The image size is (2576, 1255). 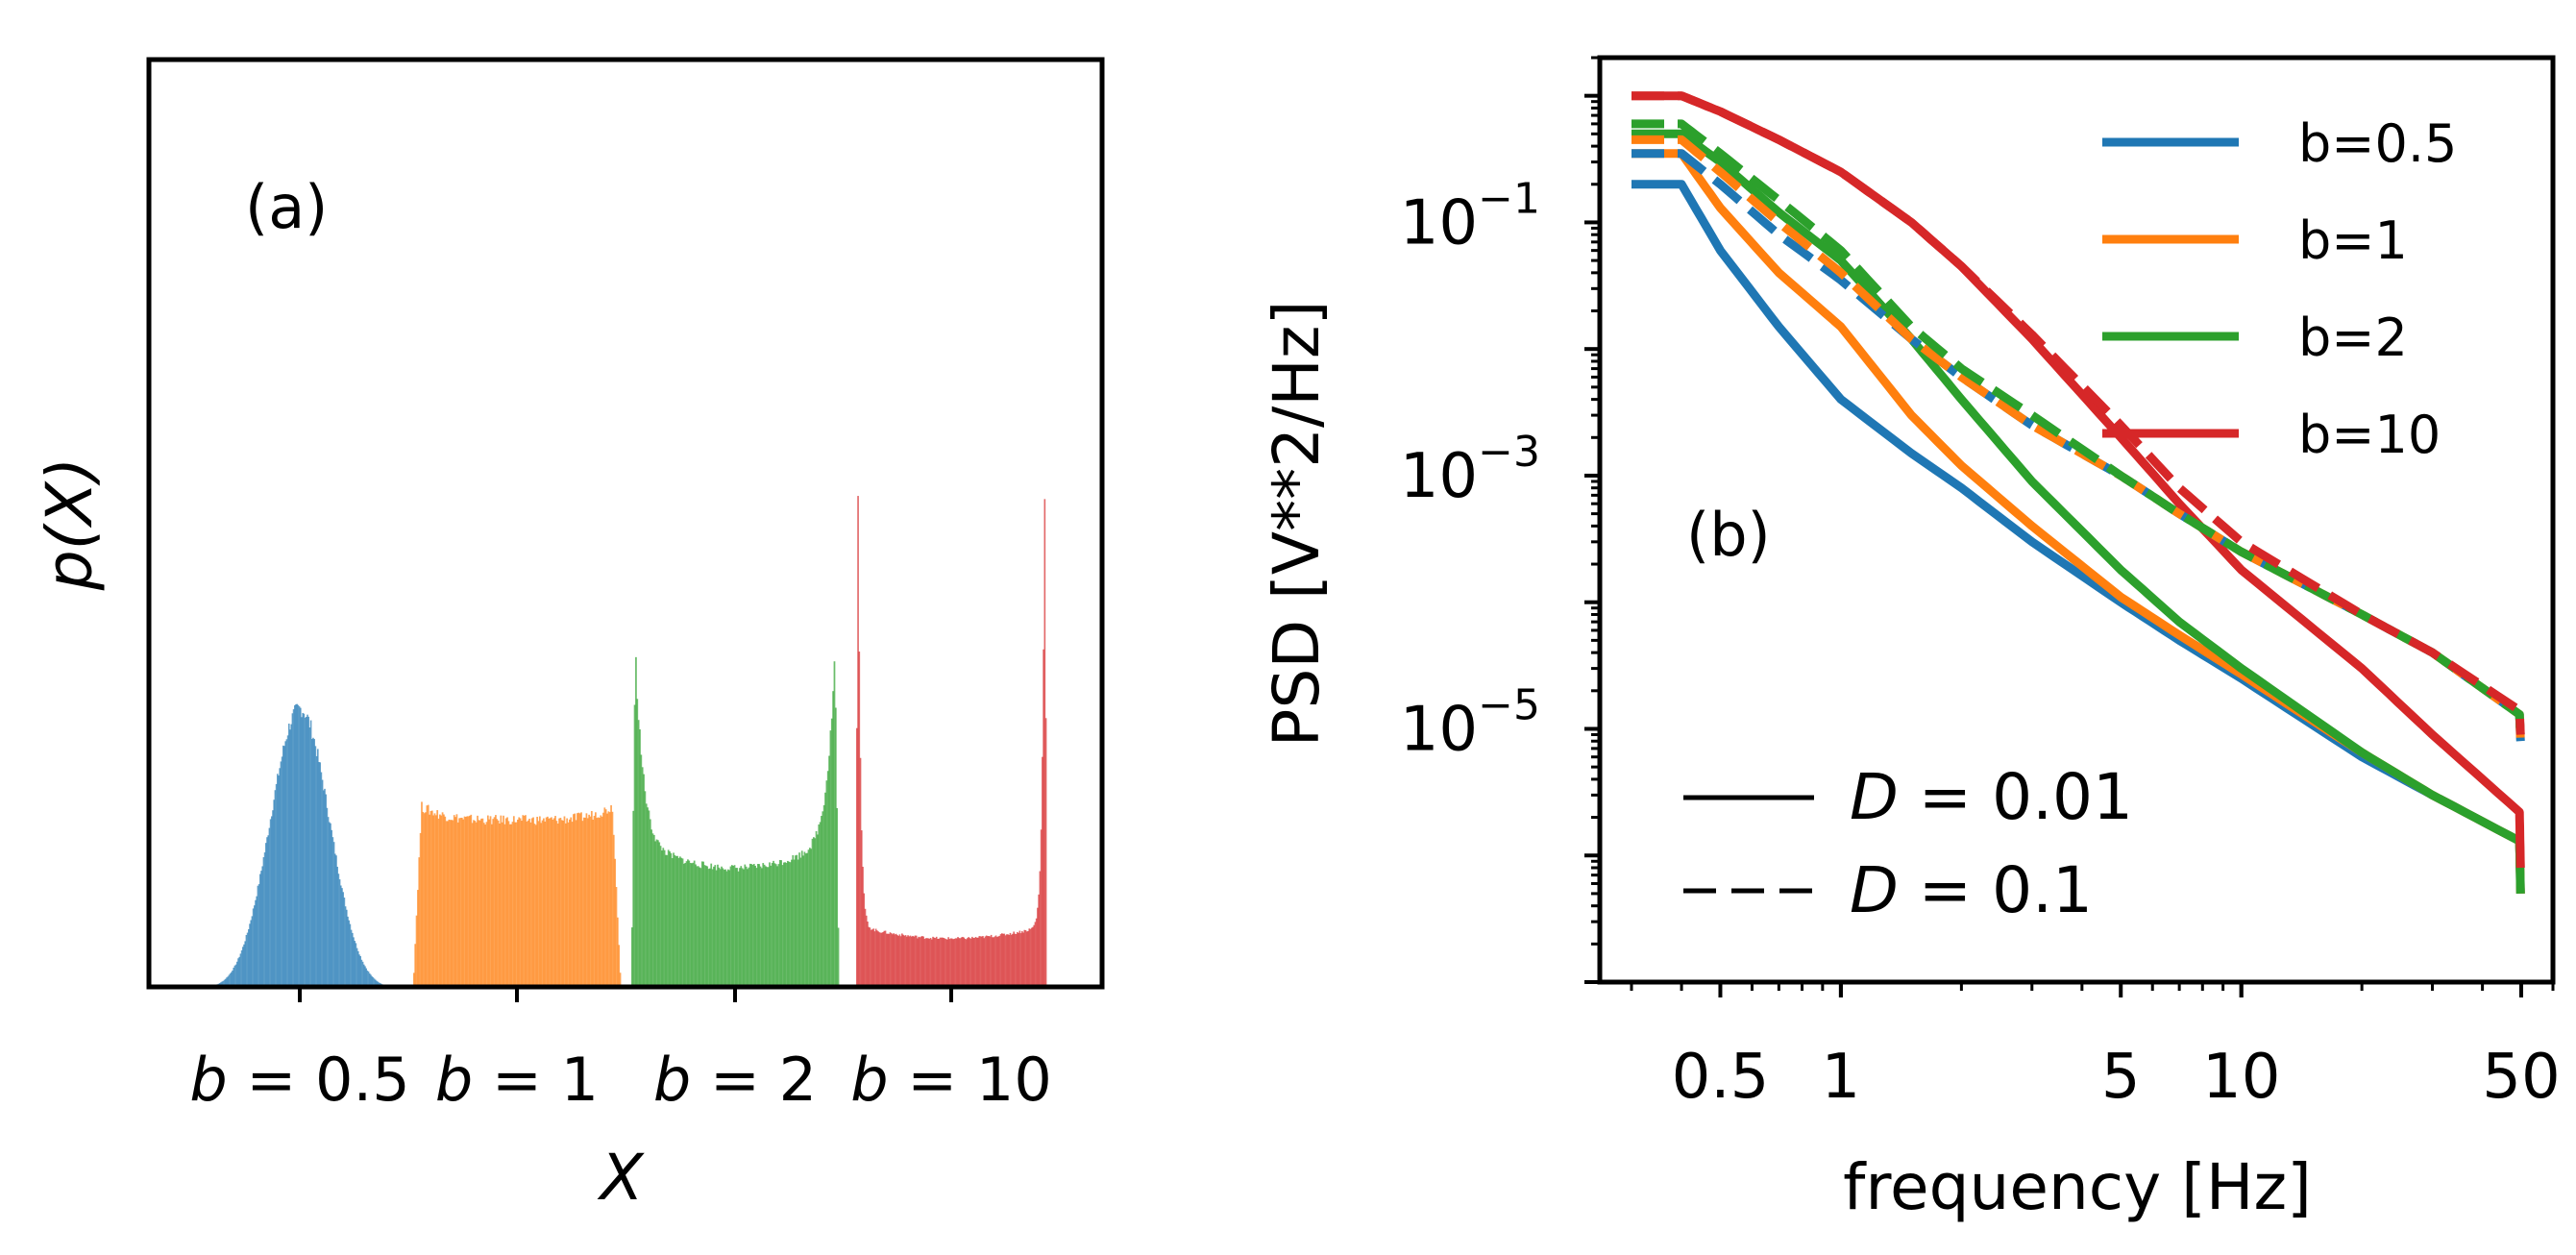 I want to click on panel-b-x-ticks: 0.5 1 5 10 50, so click(x=2095, y=1047).